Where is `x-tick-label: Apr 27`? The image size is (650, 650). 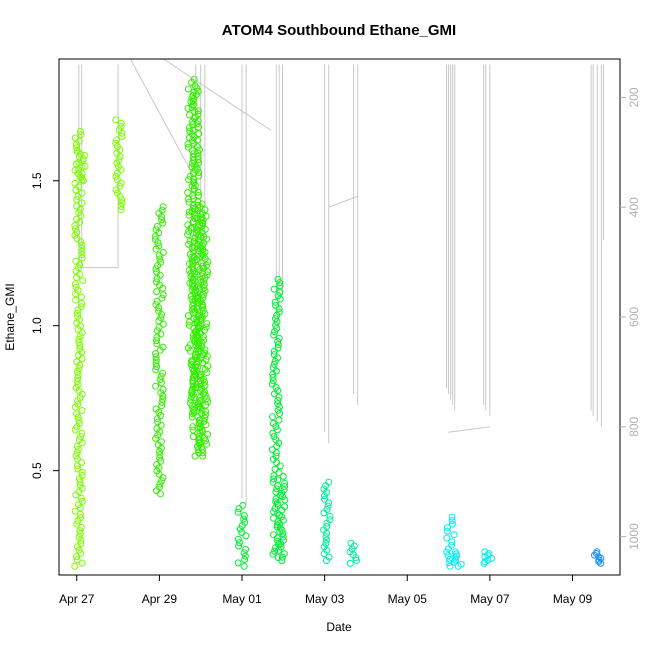
x-tick-label: Apr 27 is located at coordinates (77, 599).